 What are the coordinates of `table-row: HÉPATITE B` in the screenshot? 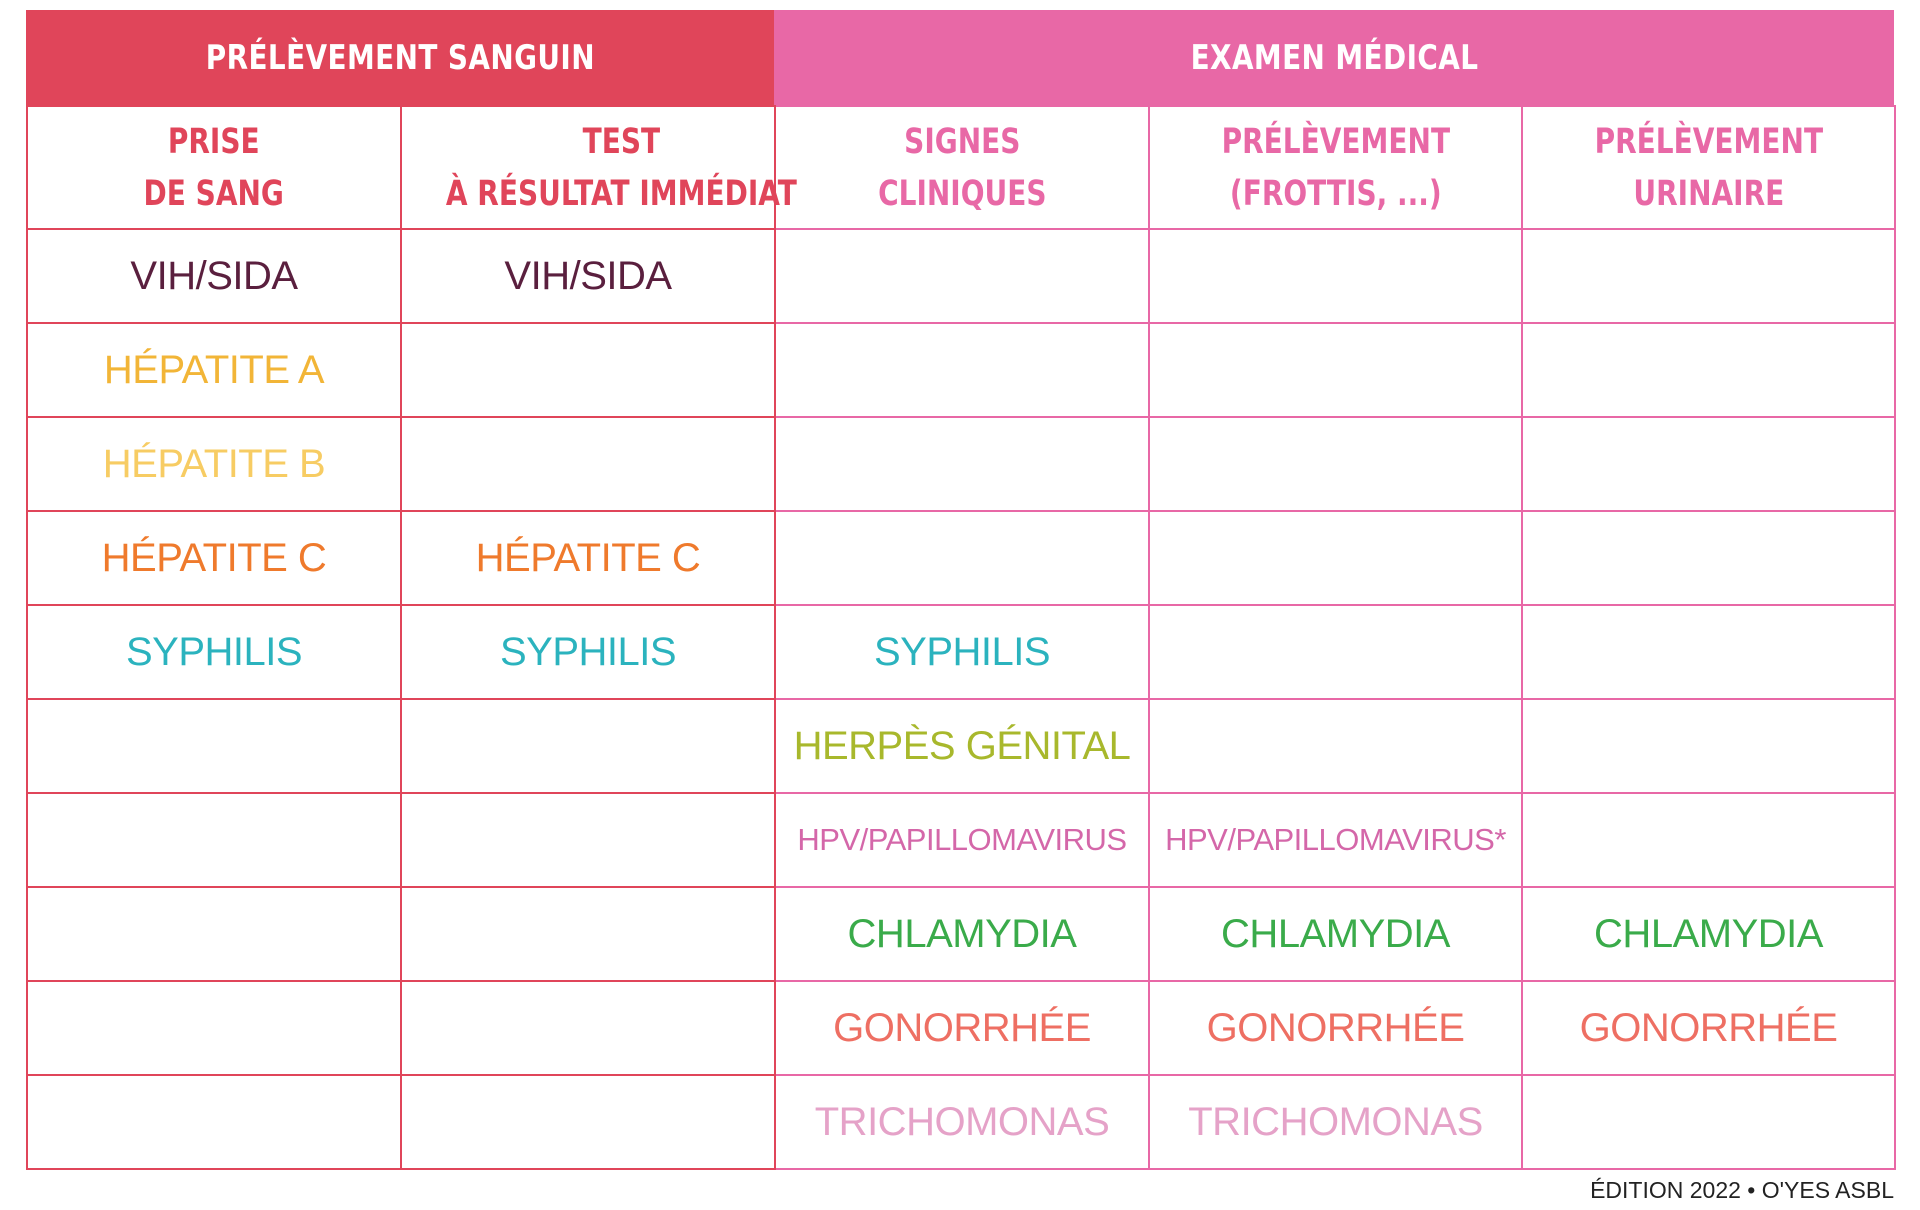 It's located at (961, 464).